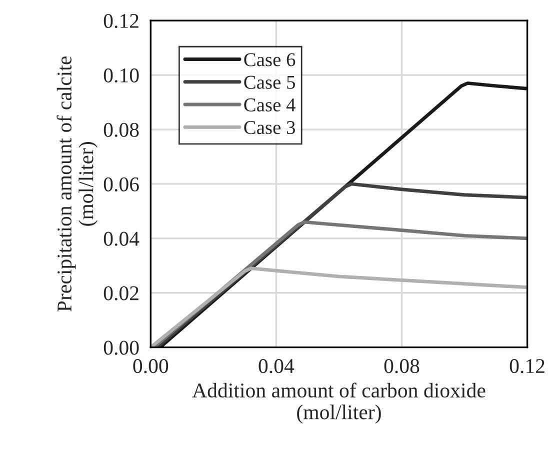  I want to click on y-tick-label: 0.02, so click(121, 293).